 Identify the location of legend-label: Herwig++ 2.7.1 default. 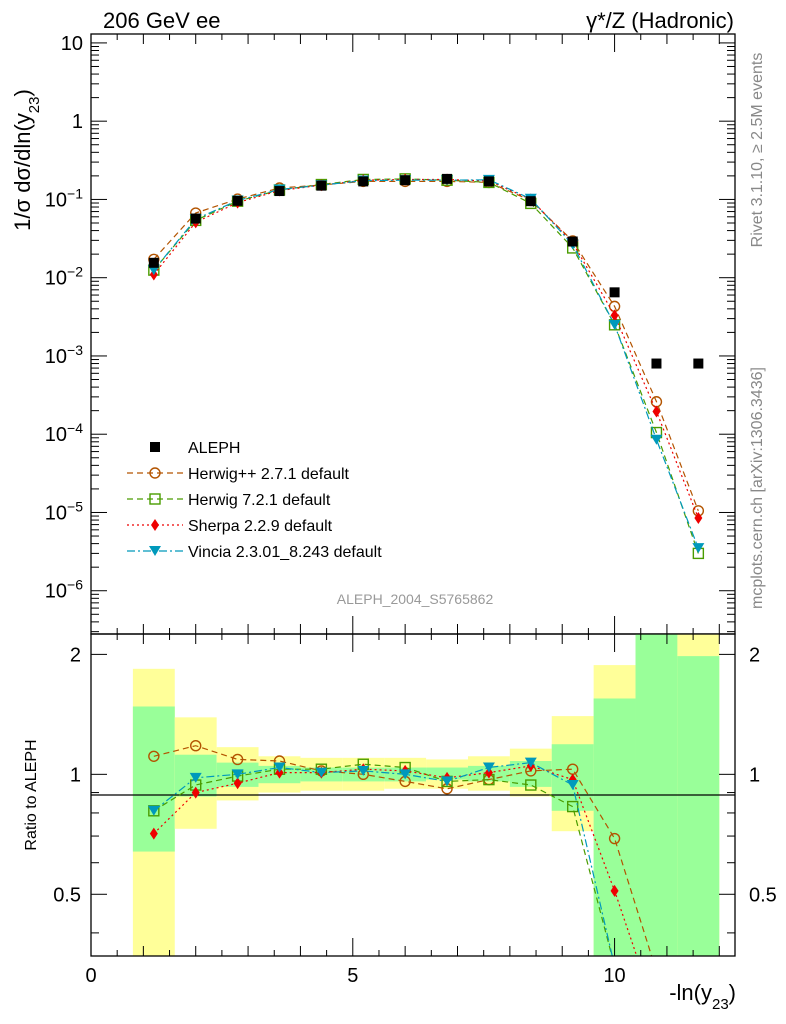
(269, 474).